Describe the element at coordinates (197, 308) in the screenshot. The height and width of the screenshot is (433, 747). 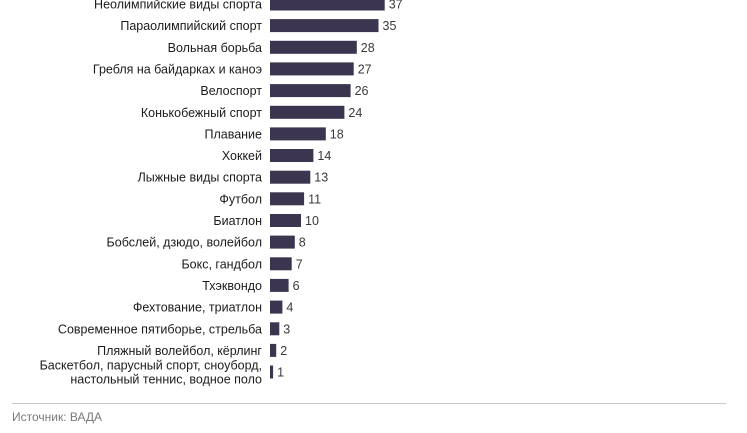
I see `category-label: Фехтование, триатлон` at that location.